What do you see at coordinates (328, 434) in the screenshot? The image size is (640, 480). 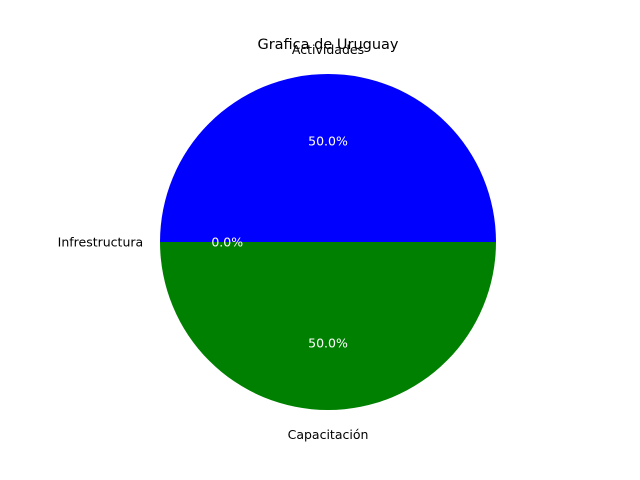 I see `slice-label-capacitacion: Capacitación` at bounding box center [328, 434].